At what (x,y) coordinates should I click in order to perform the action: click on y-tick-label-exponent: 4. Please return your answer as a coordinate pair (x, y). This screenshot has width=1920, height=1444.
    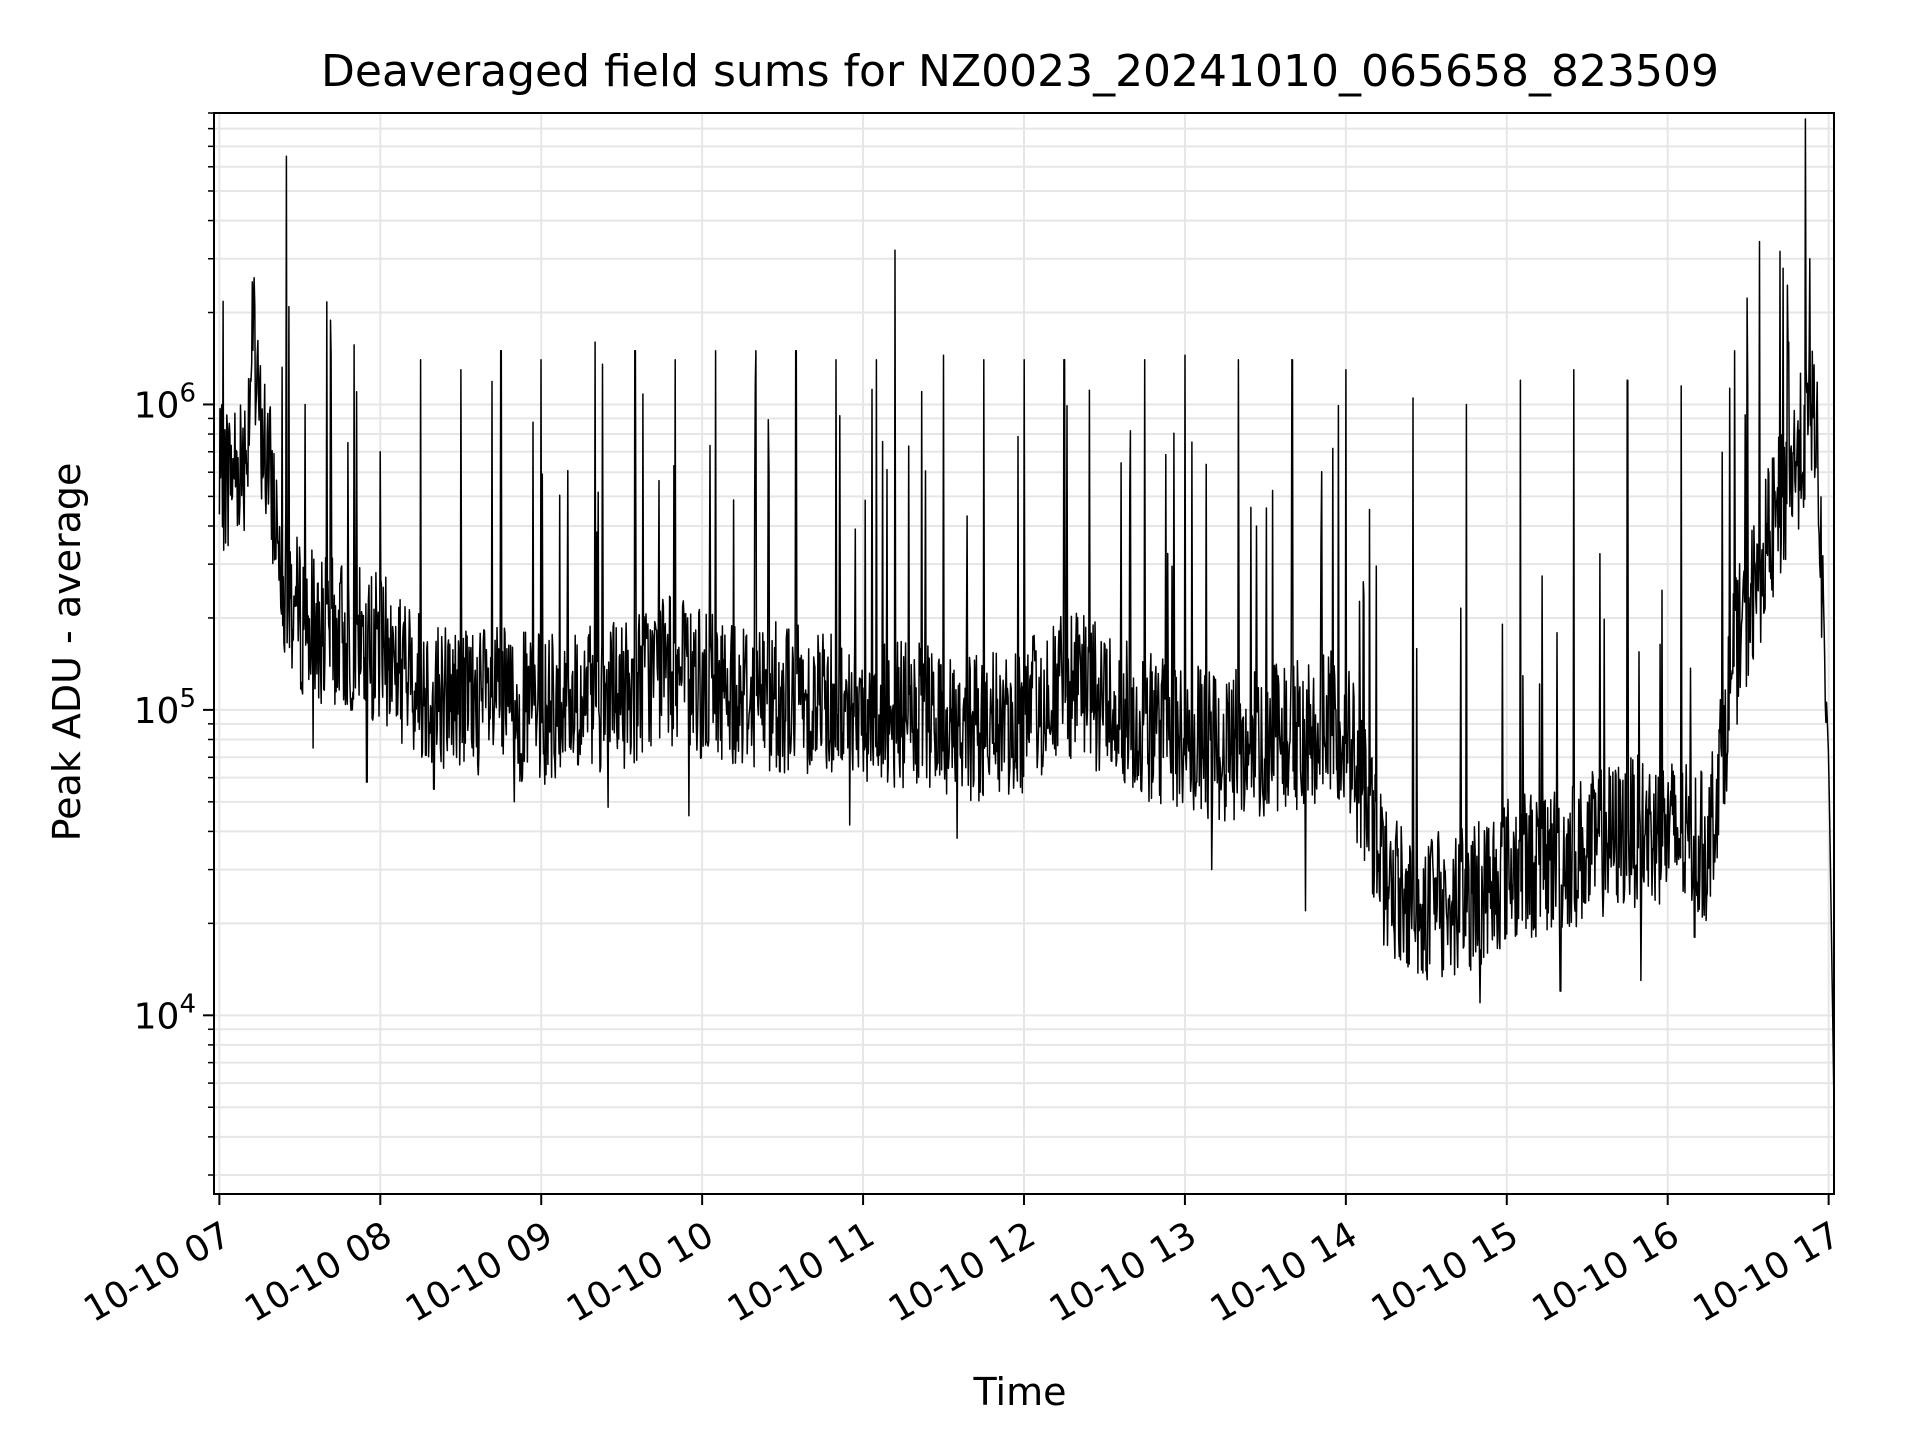
    Looking at the image, I should click on (187, 1004).